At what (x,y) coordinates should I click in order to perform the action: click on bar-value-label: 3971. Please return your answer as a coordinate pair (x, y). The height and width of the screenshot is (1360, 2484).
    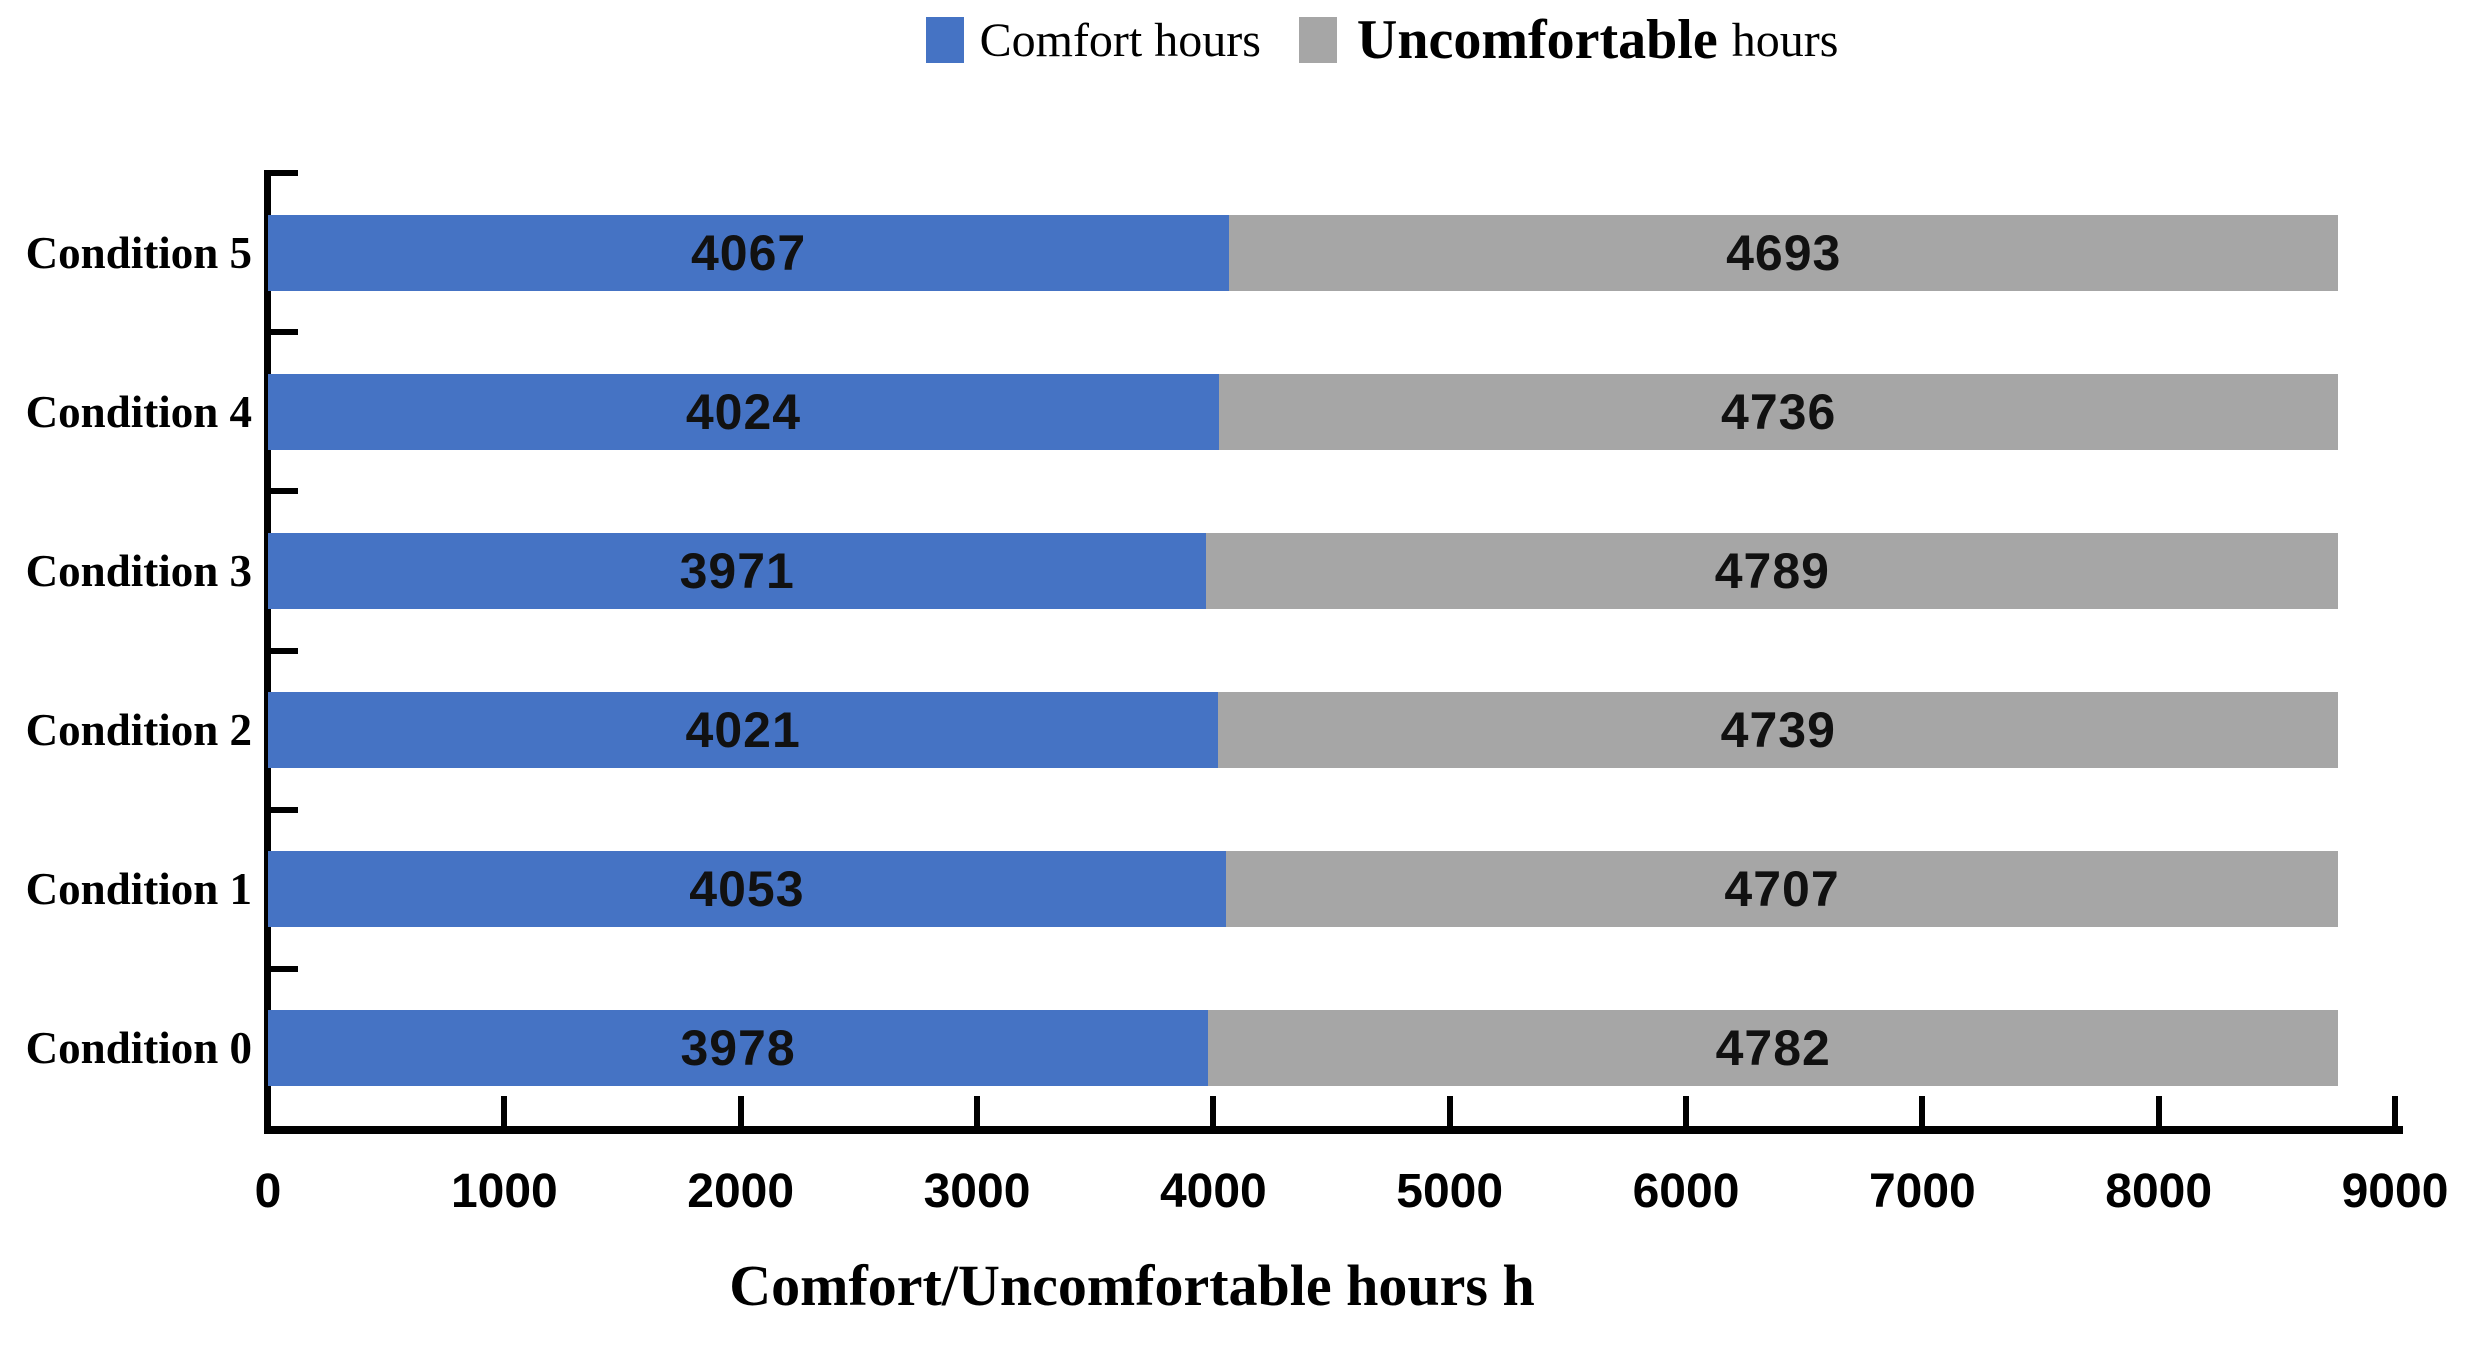
    Looking at the image, I should click on (737, 570).